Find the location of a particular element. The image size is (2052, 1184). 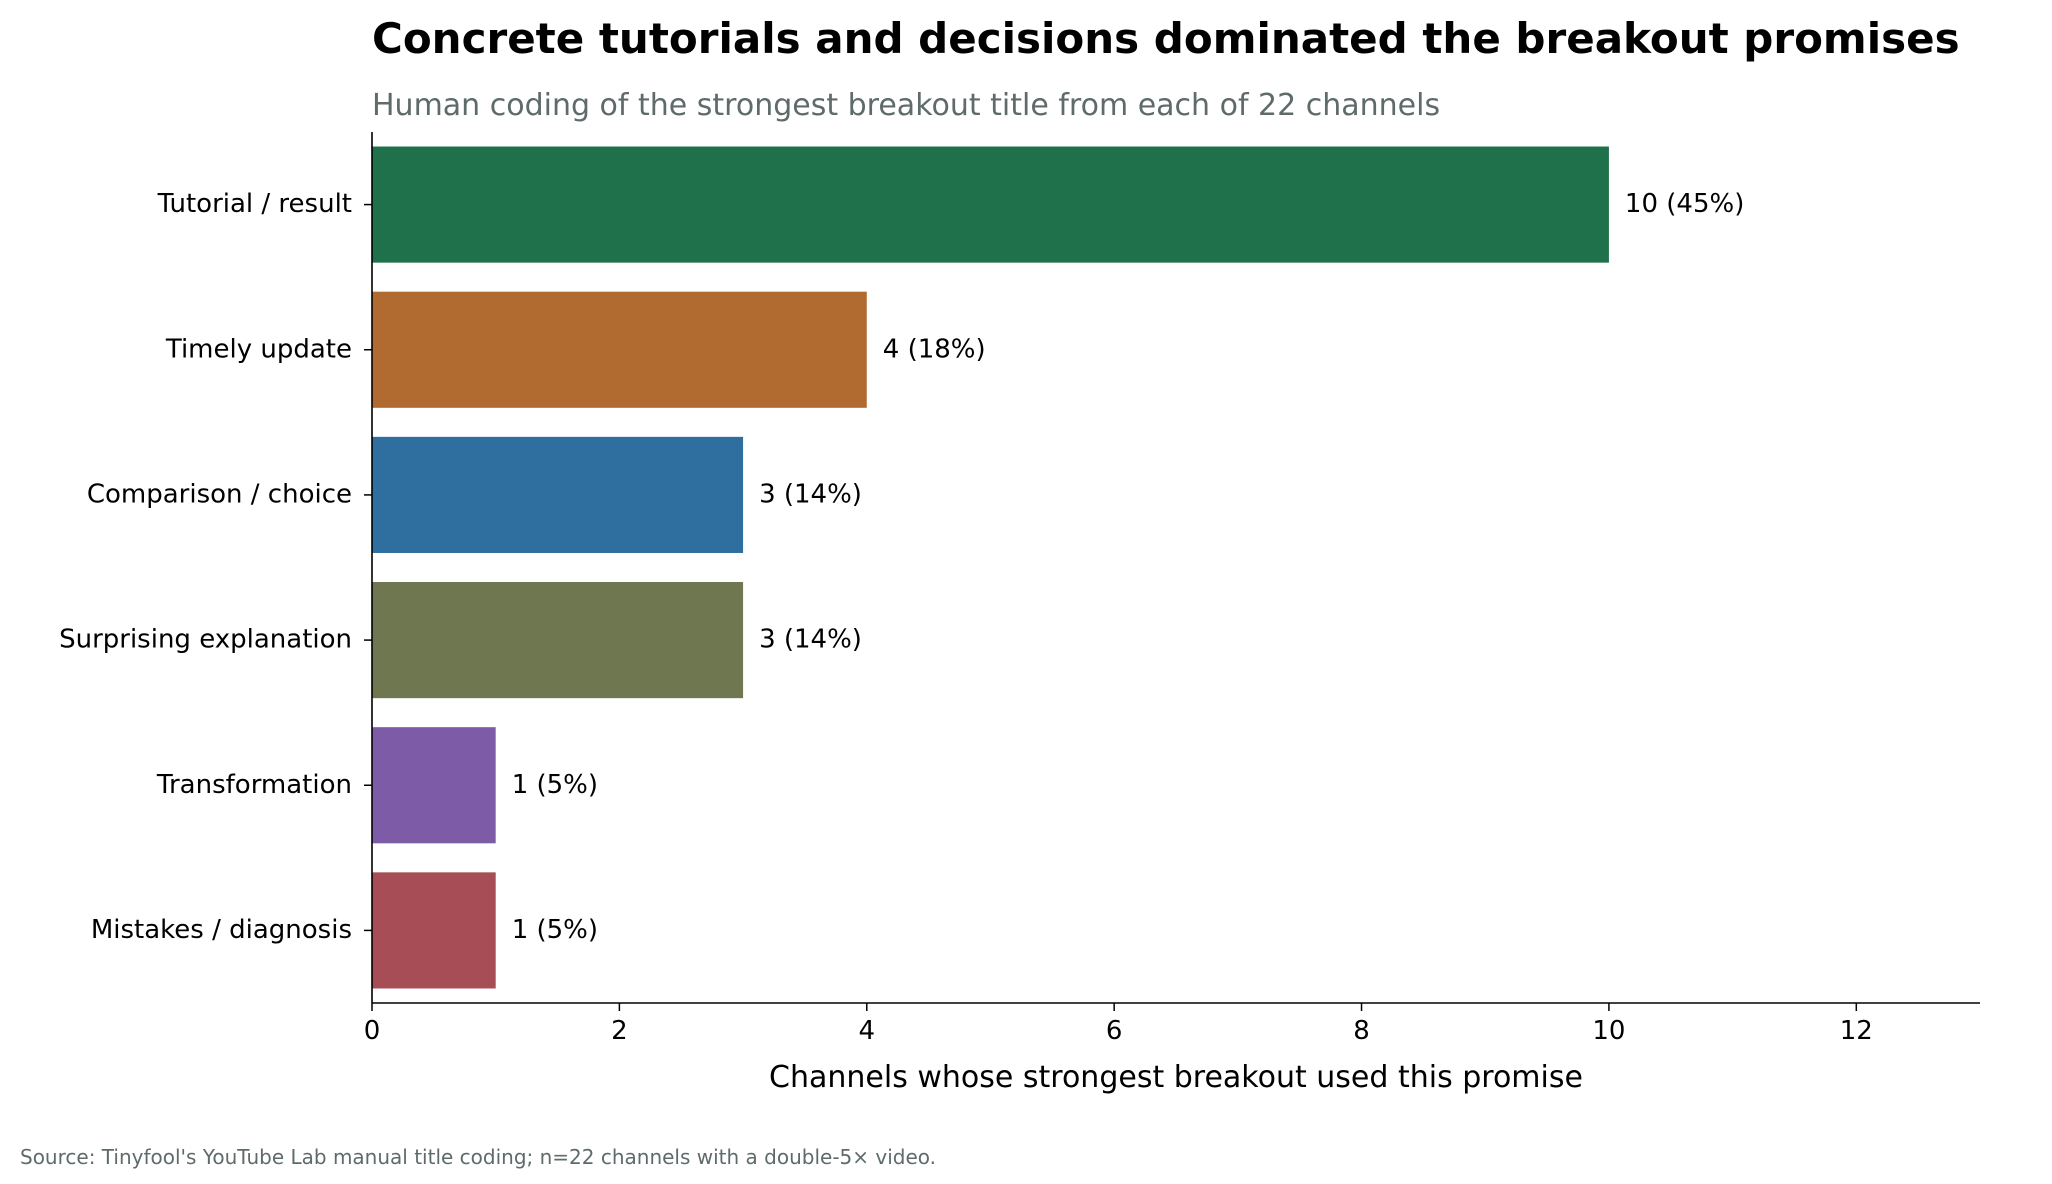

y-tick-label: Timely update is located at coordinates (258, 349).